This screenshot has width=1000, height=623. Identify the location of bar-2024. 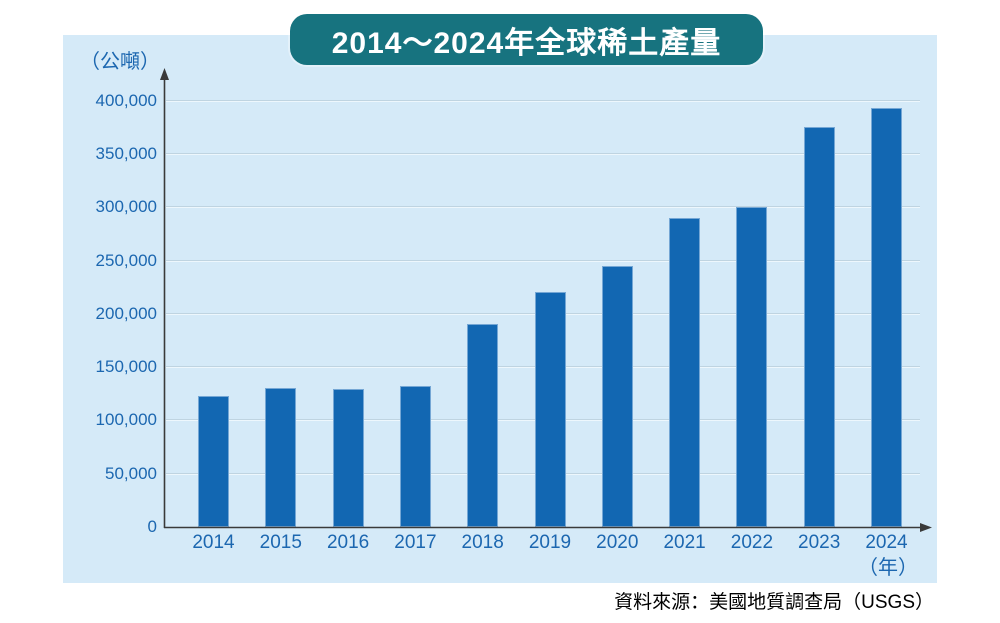
(886, 317).